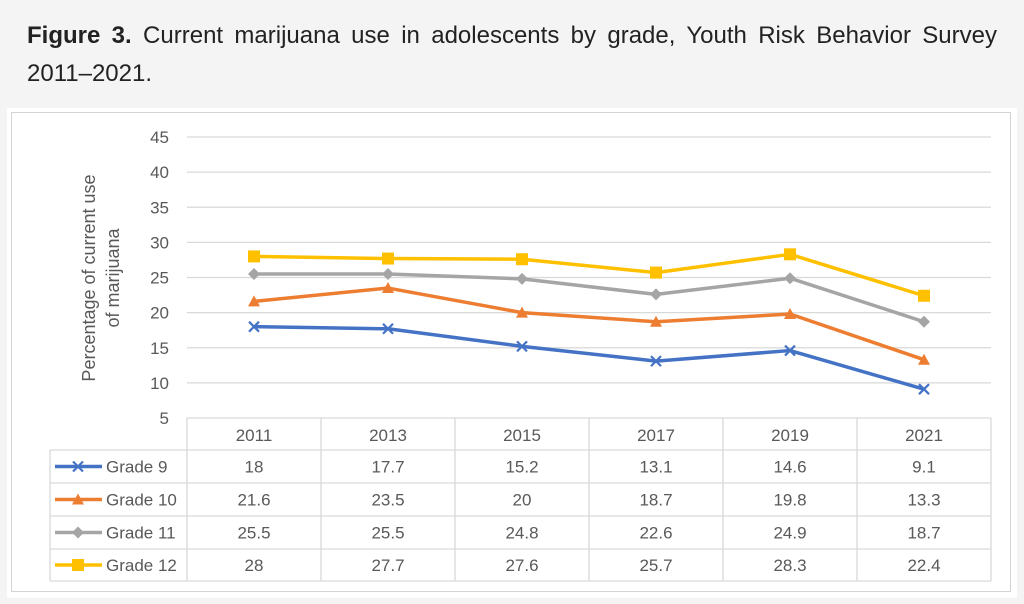 The image size is (1024, 604). Describe the element at coordinates (141, 500) in the screenshot. I see `legend-label-grade-10: Grade 10` at that location.